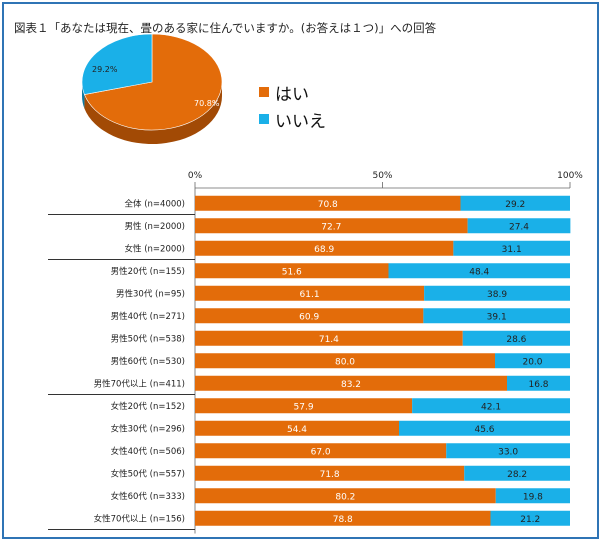 The height and width of the screenshot is (543, 603). What do you see at coordinates (148, 428) in the screenshot?
I see `category-label: 女性30代 (n=296)` at bounding box center [148, 428].